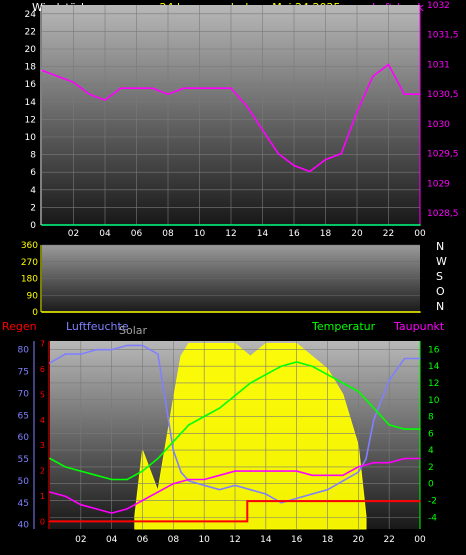 Image resolution: width=466 pixels, height=555 pixels. Describe the element at coordinates (42, 521) in the screenshot. I see `rain-y-tick-label: 0` at that location.